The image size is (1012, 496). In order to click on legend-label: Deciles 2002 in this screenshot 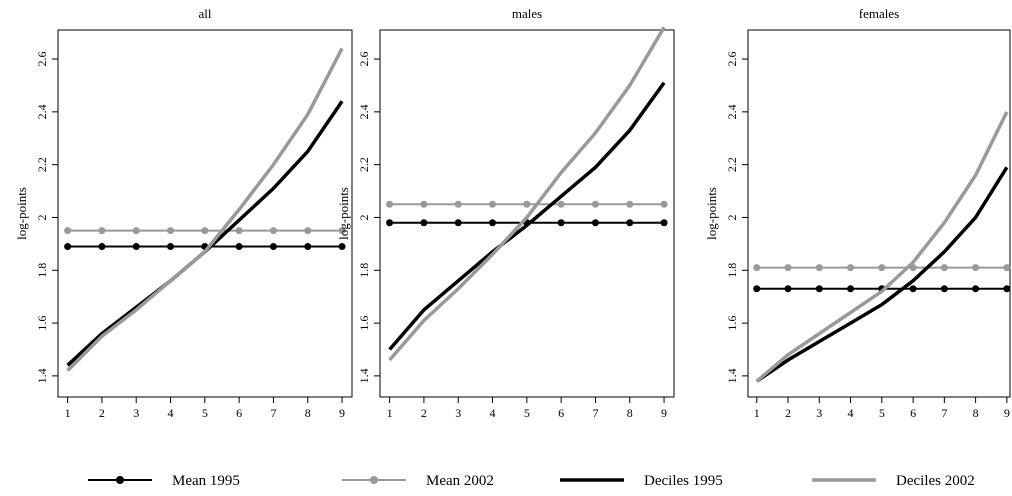, I will do `click(935, 481)`.